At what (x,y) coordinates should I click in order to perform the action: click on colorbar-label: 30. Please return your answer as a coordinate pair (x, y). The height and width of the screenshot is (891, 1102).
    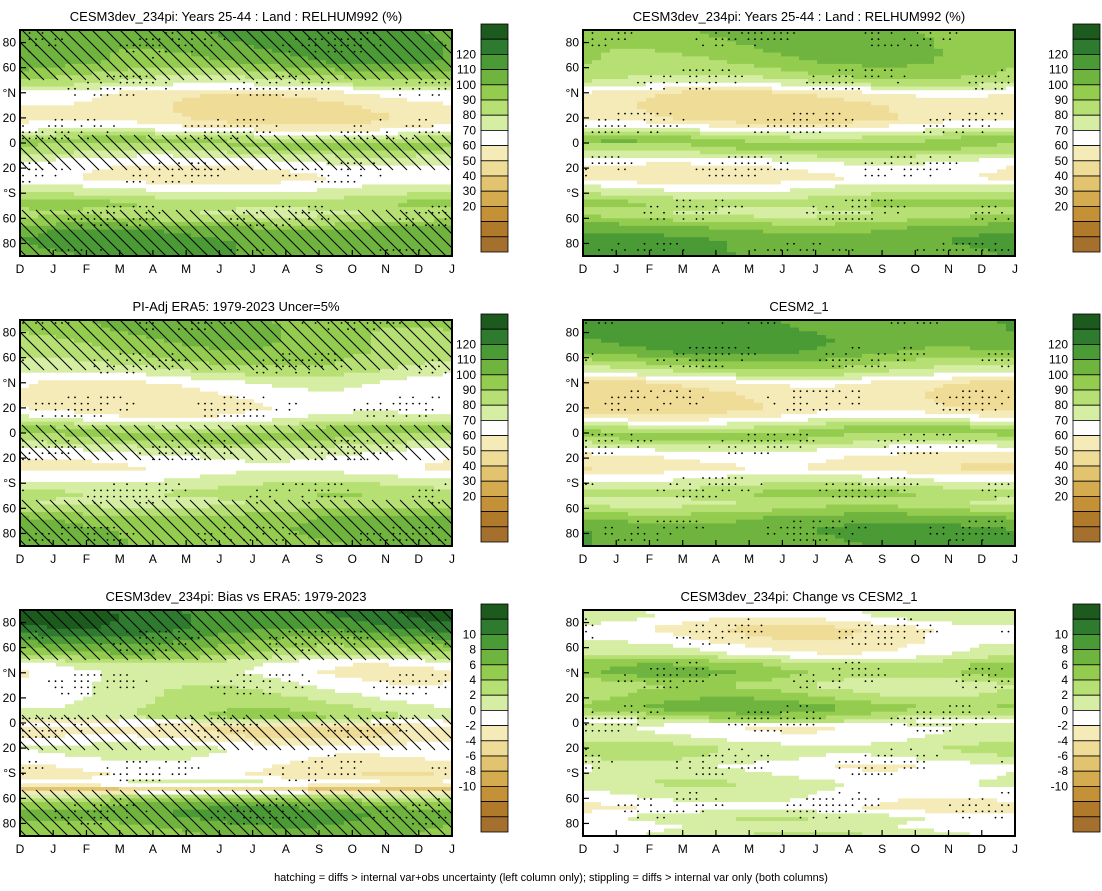
    Looking at the image, I should click on (470, 191).